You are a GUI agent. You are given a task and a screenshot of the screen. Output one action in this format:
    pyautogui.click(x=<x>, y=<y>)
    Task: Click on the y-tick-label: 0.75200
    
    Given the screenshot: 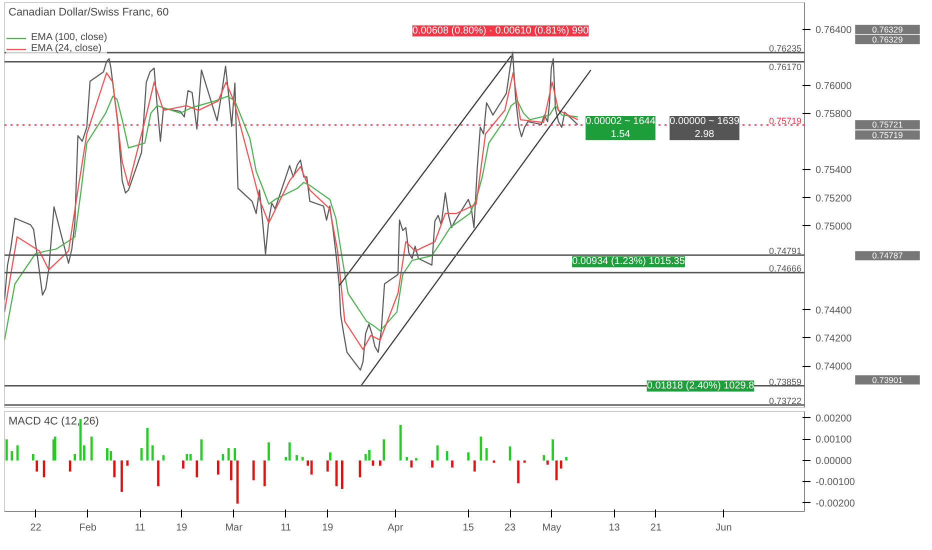 What is the action you would take?
    pyautogui.click(x=834, y=198)
    